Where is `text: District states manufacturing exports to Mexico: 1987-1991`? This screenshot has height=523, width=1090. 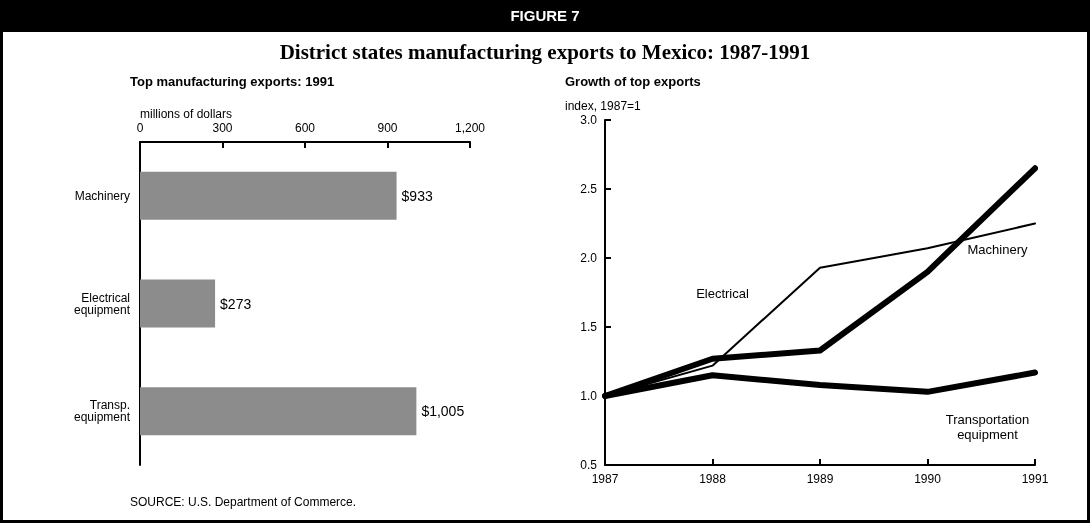
text: District states manufacturing exports to Mexico: 1987-1991 is located at coordinates (545, 52).